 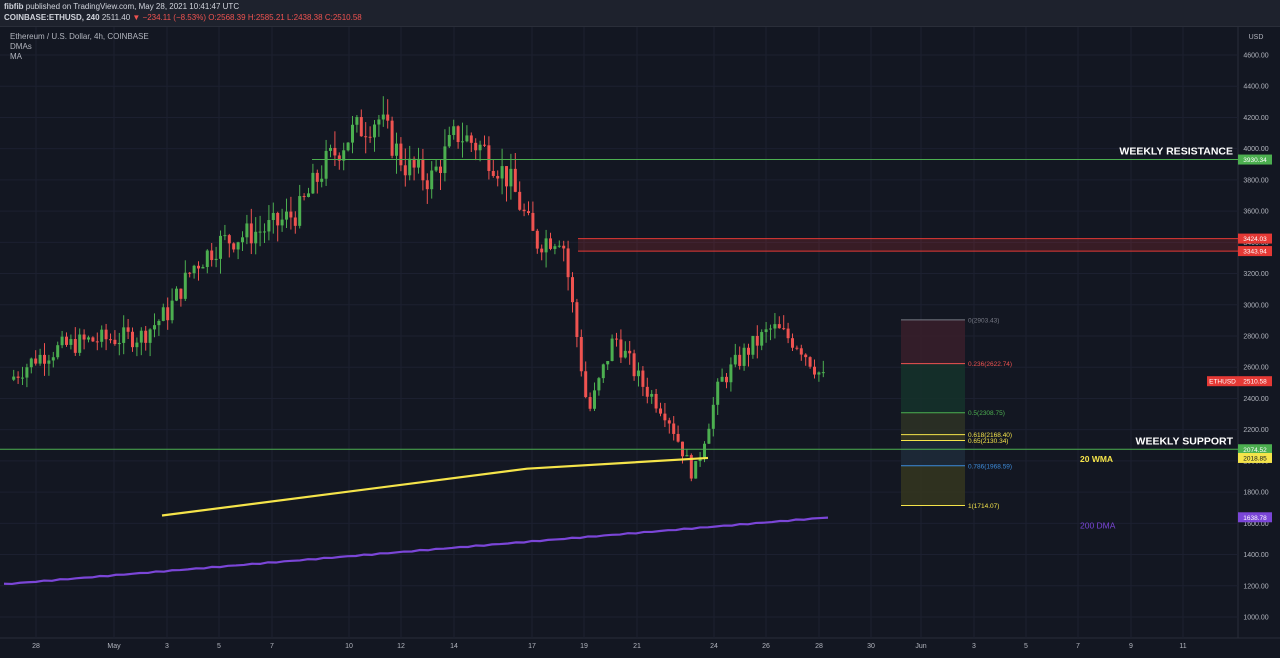 I want to click on ohlc-high: H:2585.21, so click(x=266, y=17).